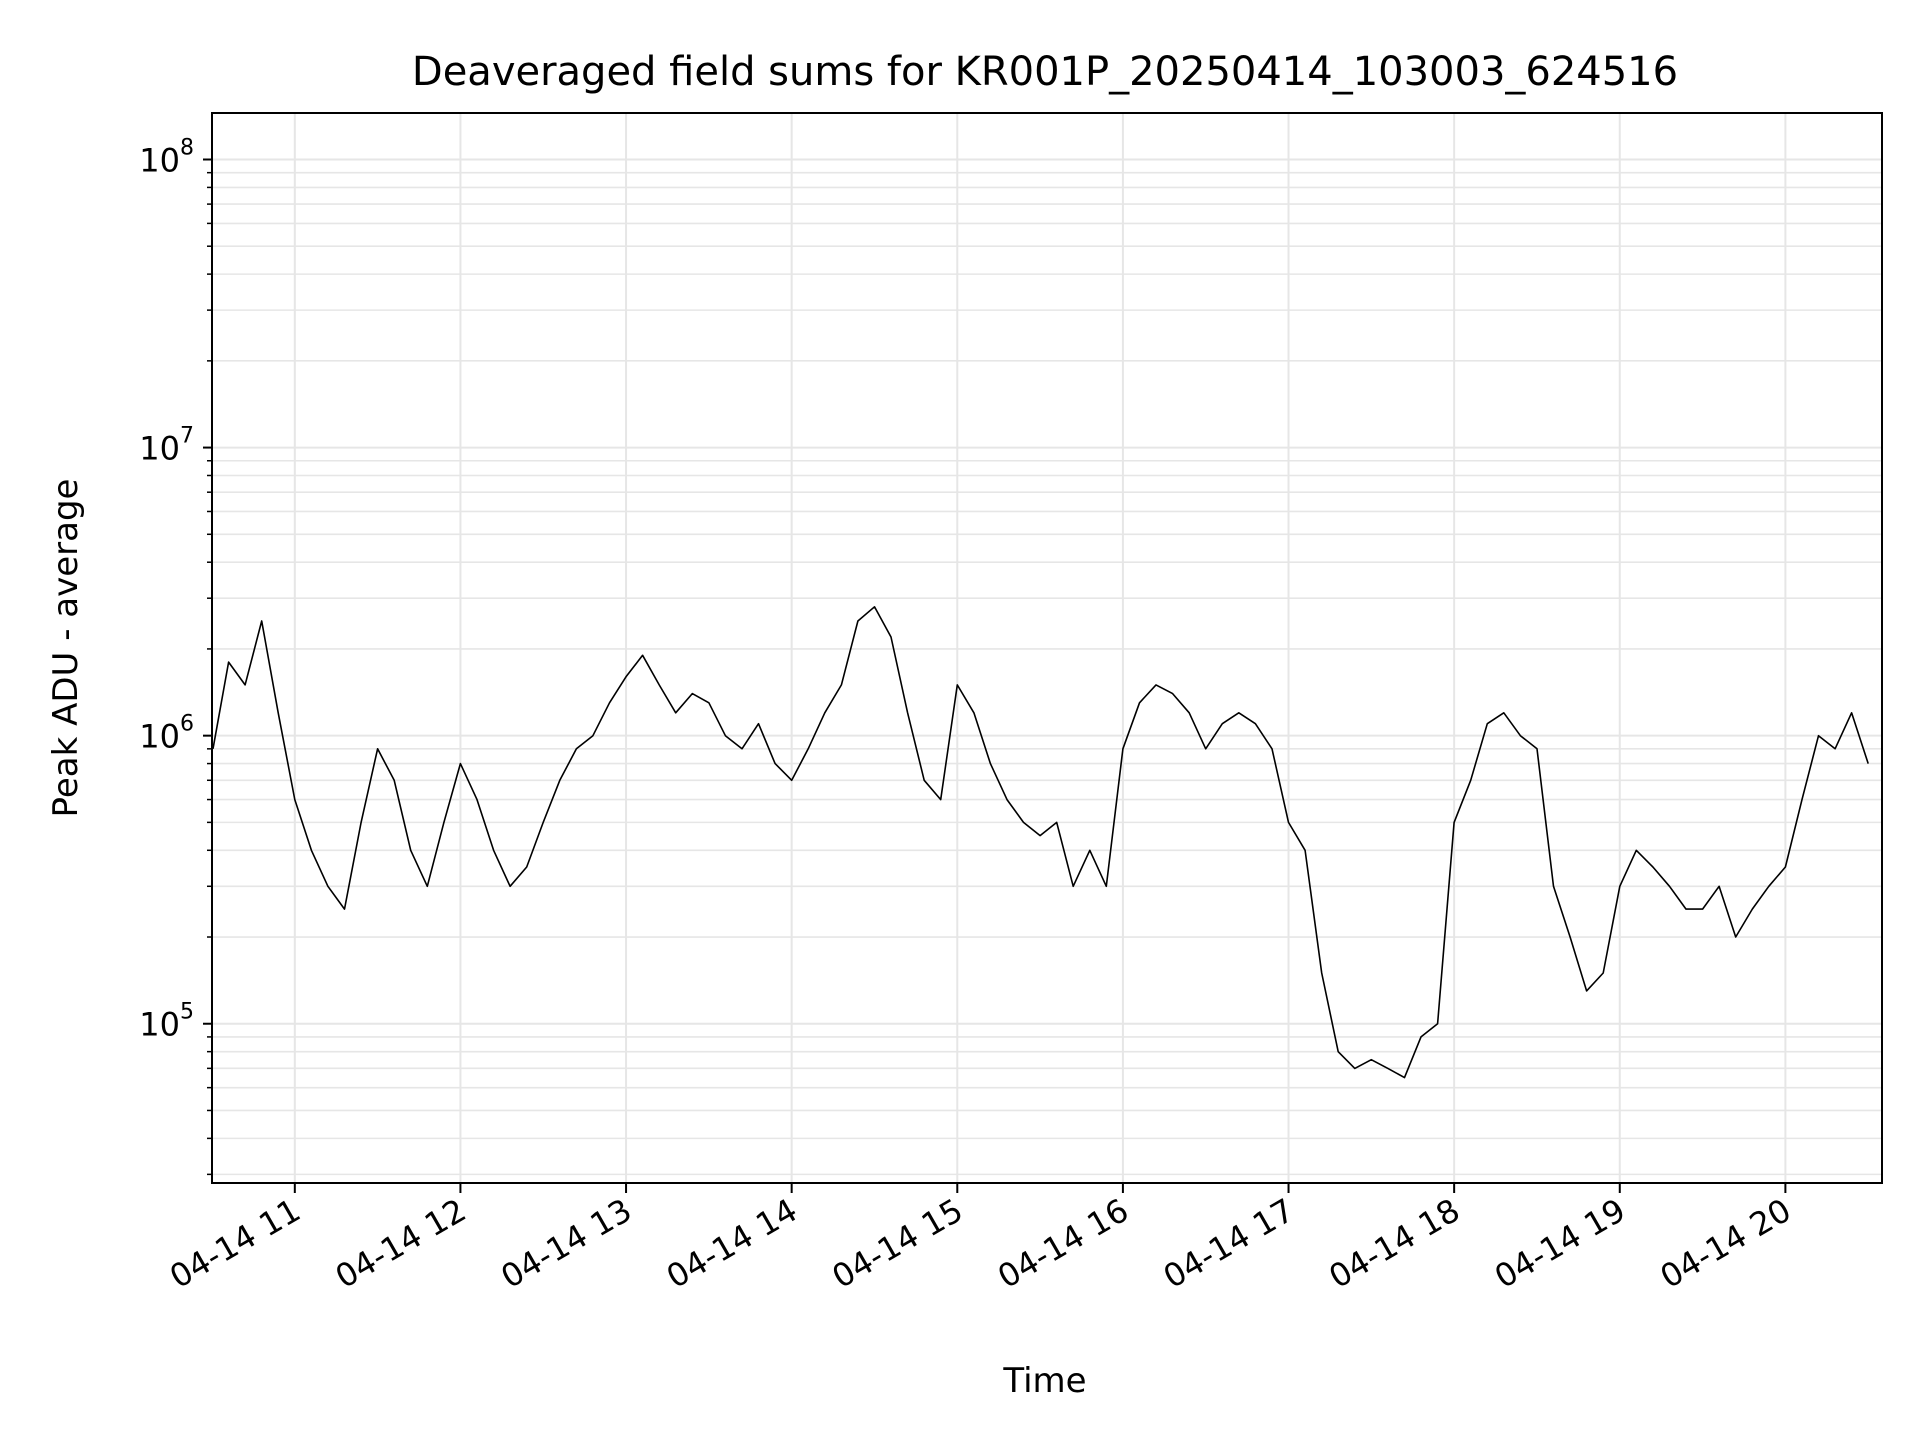  What do you see at coordinates (166, 157) in the screenshot?
I see `y-tick-label: 10⁸` at bounding box center [166, 157].